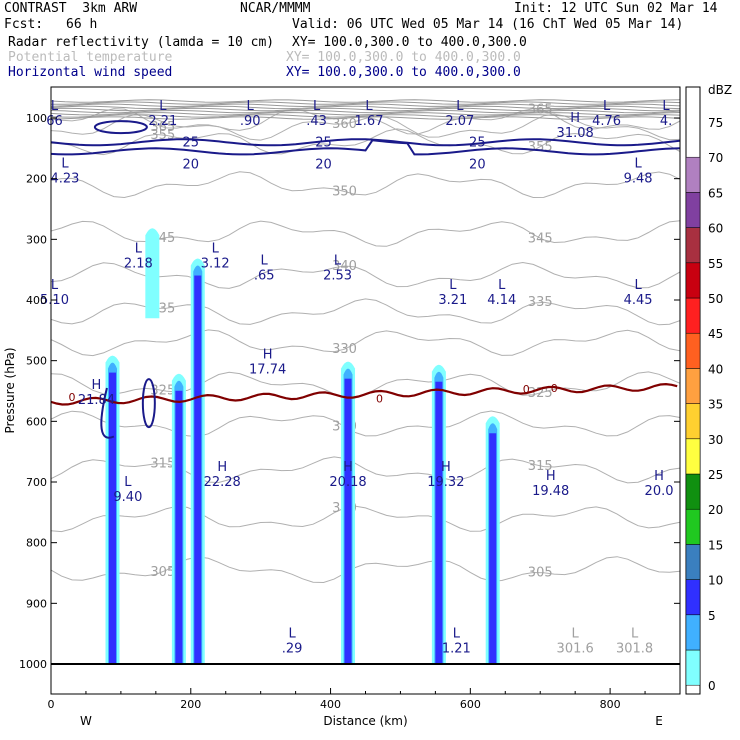  Describe the element at coordinates (152, 273) in the screenshot. I see `reflectivity-cell-5dbz` at that location.